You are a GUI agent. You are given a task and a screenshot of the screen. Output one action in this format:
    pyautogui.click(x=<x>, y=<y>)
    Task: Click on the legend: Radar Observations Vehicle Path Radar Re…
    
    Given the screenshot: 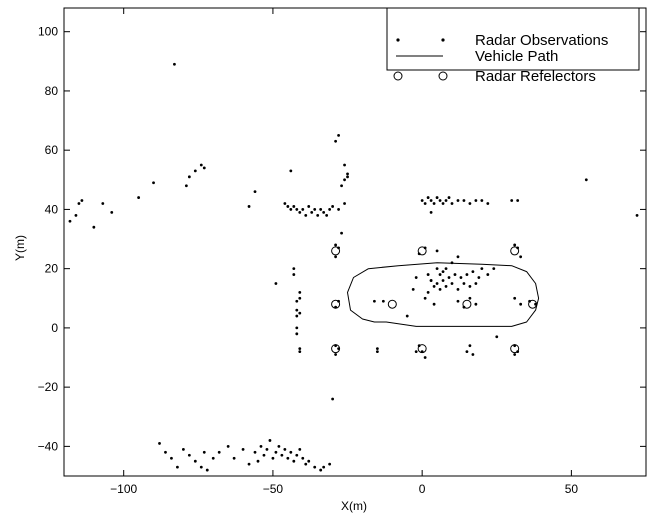 What is the action you would take?
    pyautogui.click(x=513, y=46)
    